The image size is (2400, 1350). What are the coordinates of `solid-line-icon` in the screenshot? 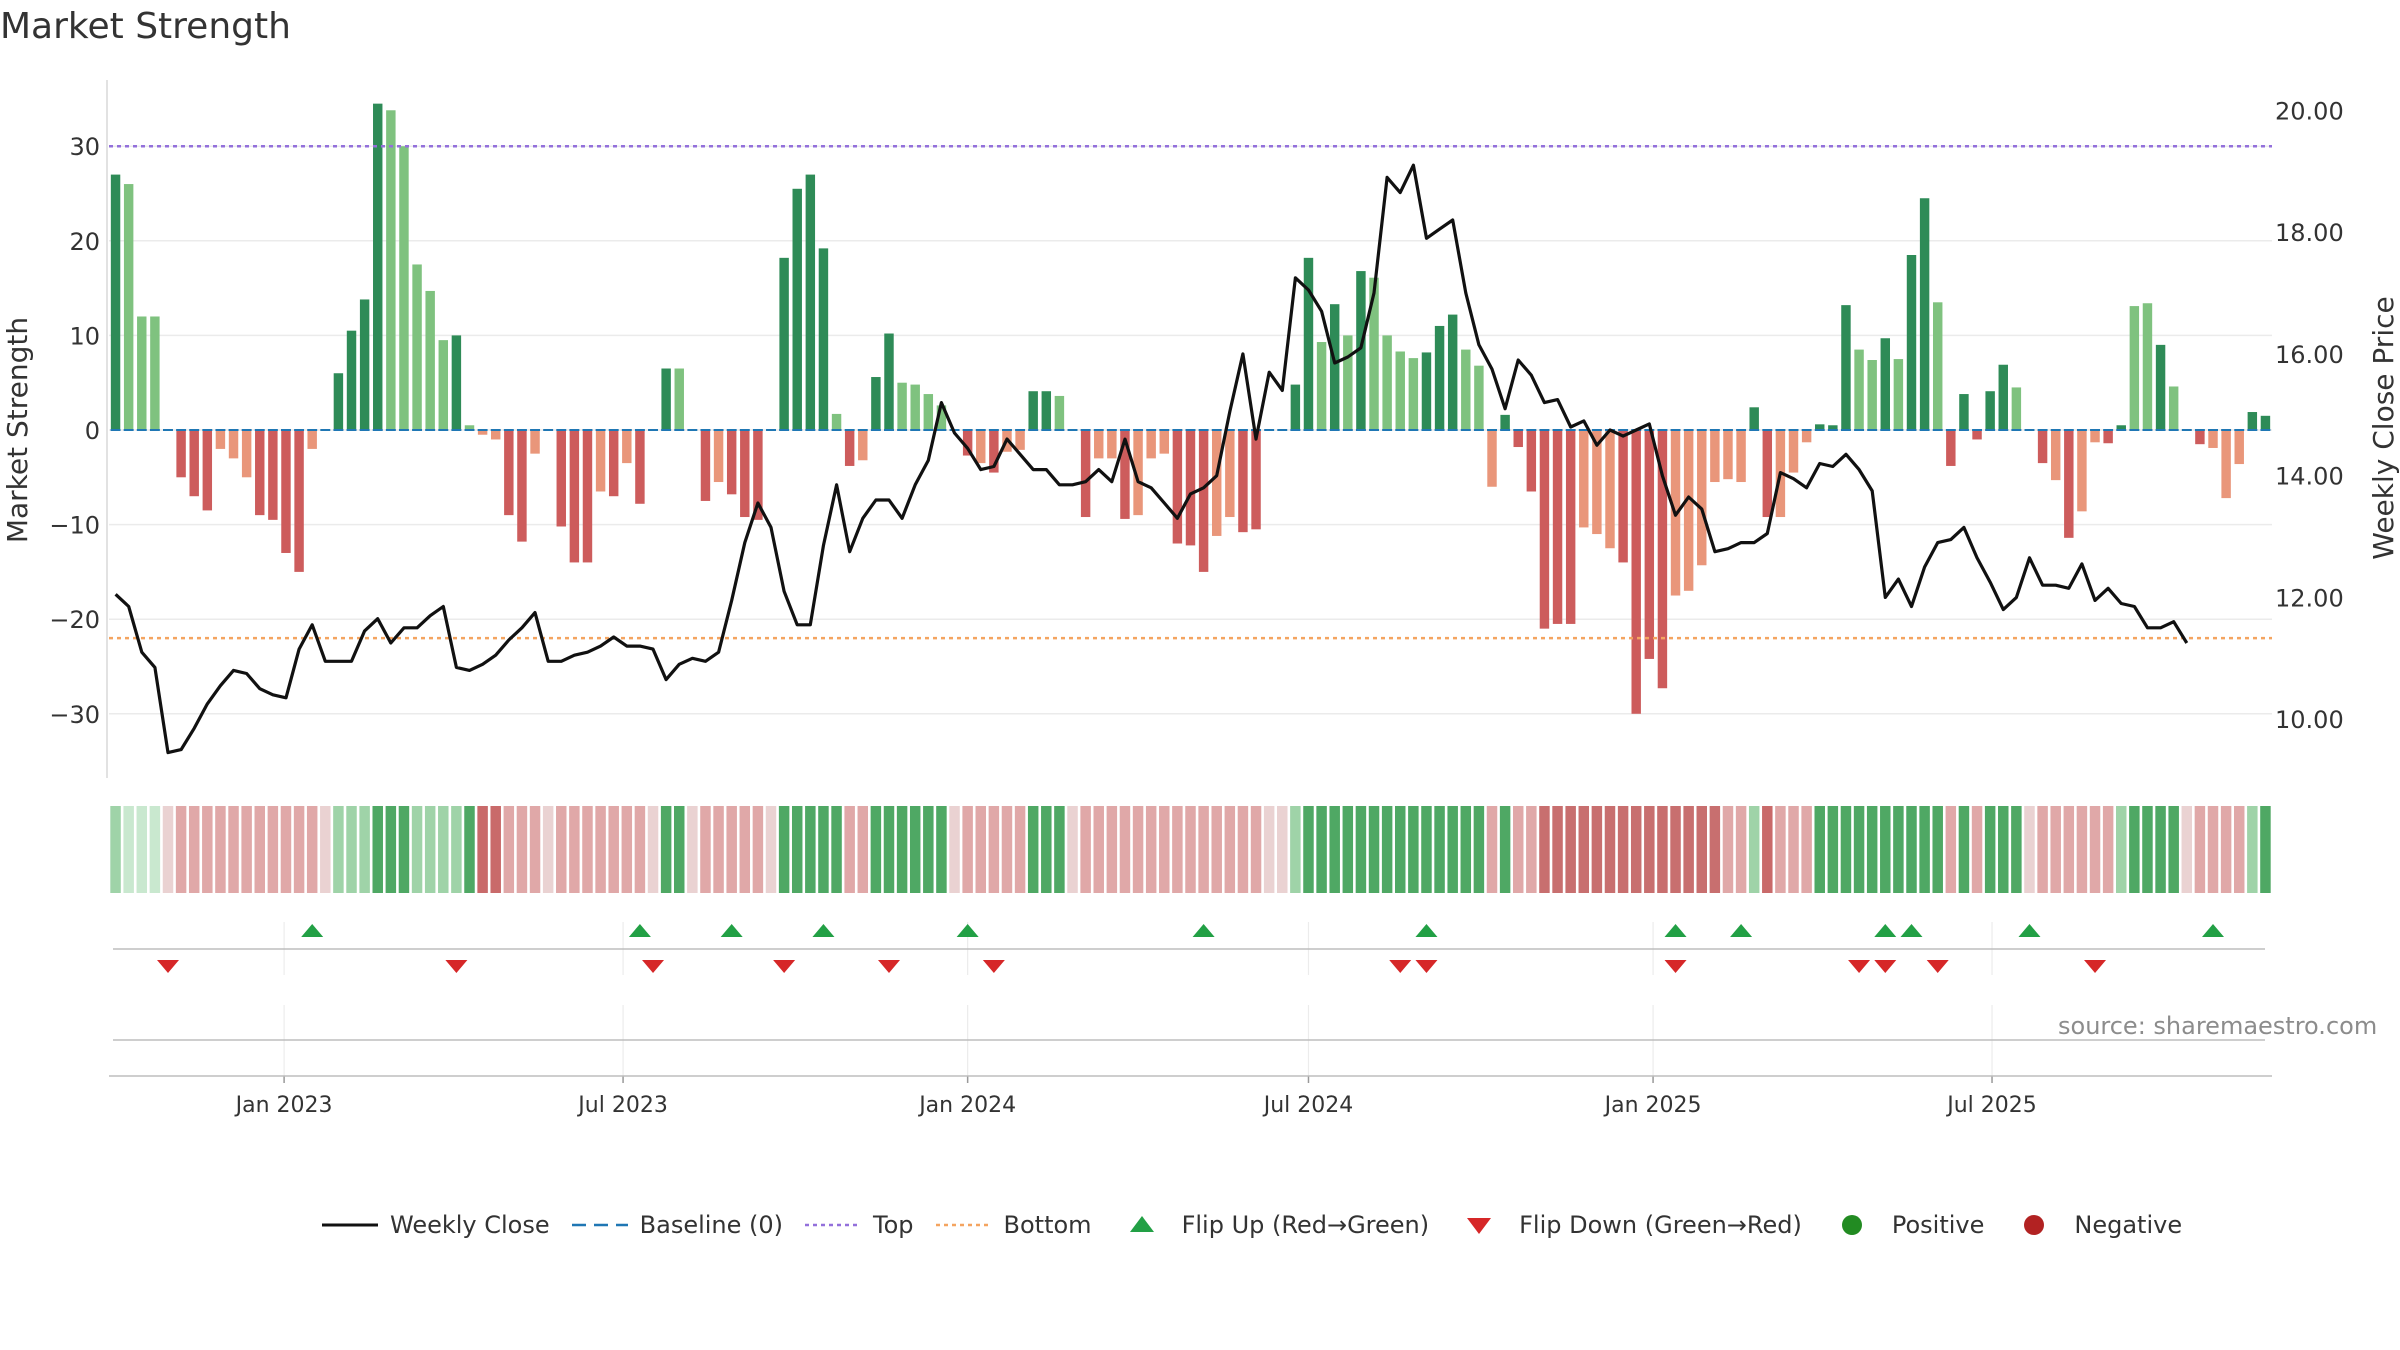 It's located at (350, 1225).